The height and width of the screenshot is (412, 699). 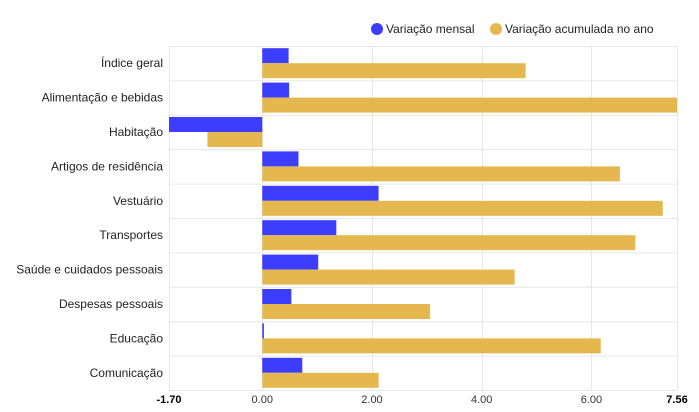 What do you see at coordinates (127, 373) in the screenshot?
I see `category-label: Comunicação` at bounding box center [127, 373].